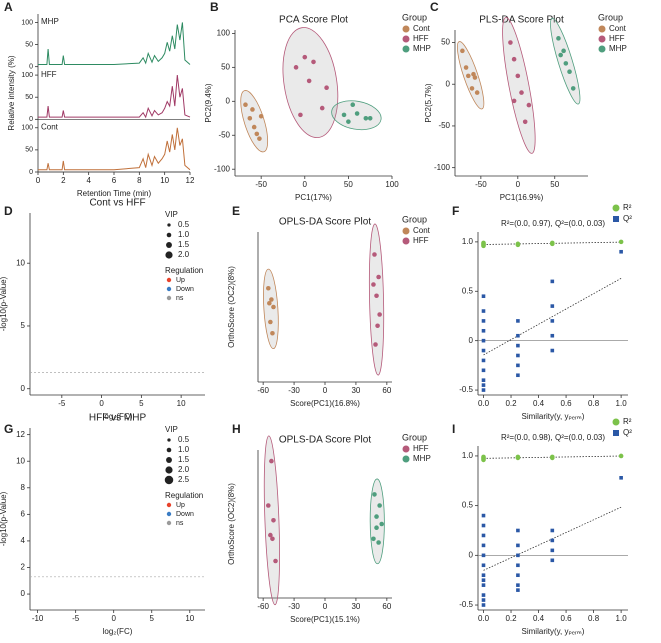  Describe the element at coordinates (214, 7) in the screenshot. I see `panel-label: B` at that location.